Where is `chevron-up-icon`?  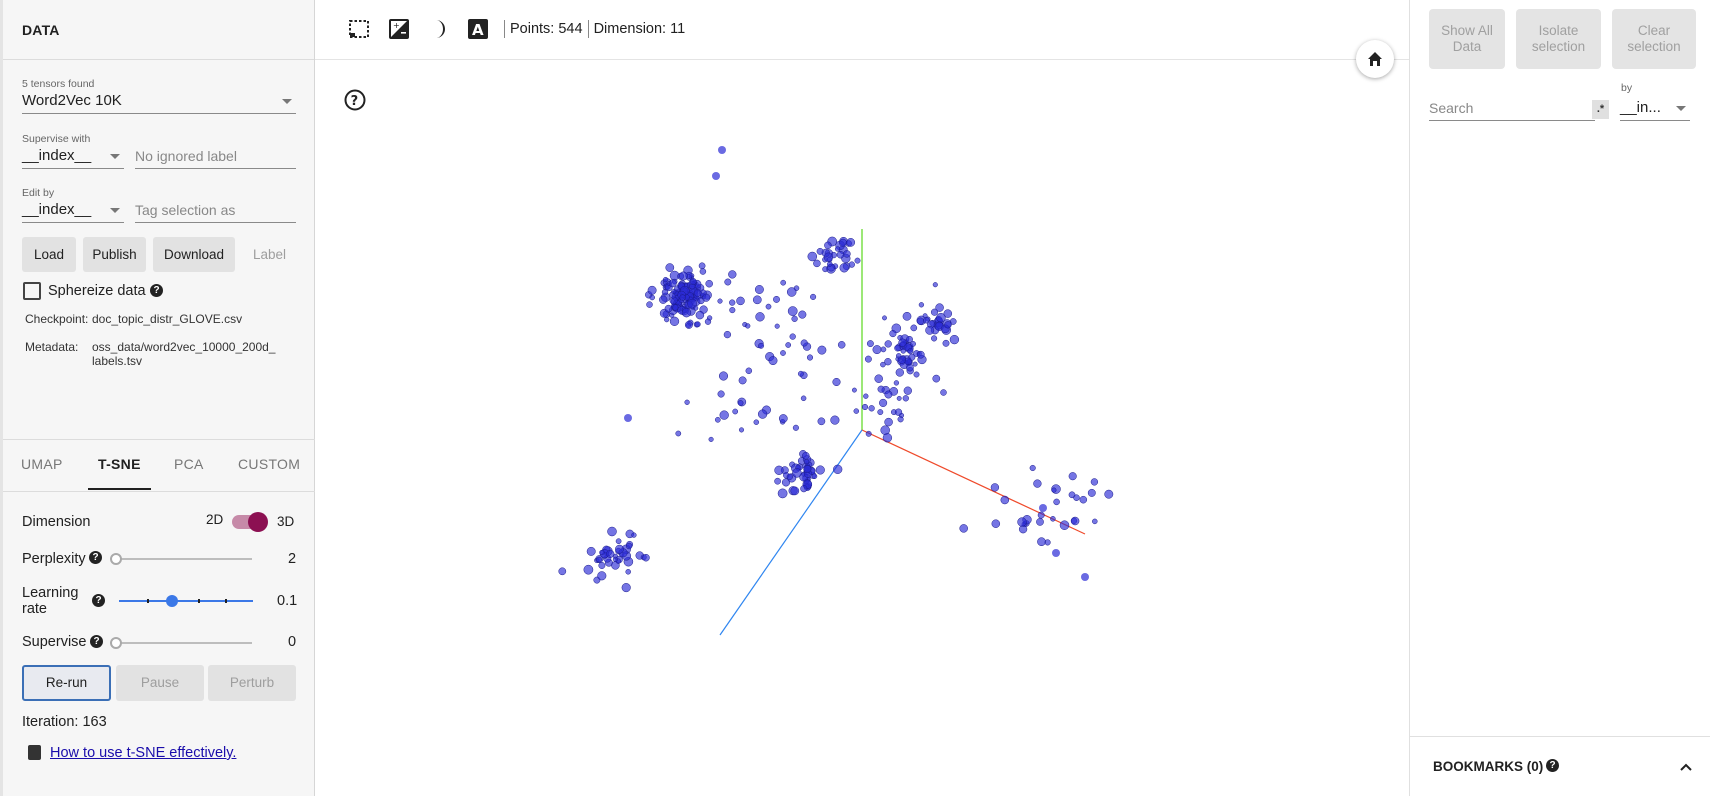
chevron-up-icon is located at coordinates (1686, 767).